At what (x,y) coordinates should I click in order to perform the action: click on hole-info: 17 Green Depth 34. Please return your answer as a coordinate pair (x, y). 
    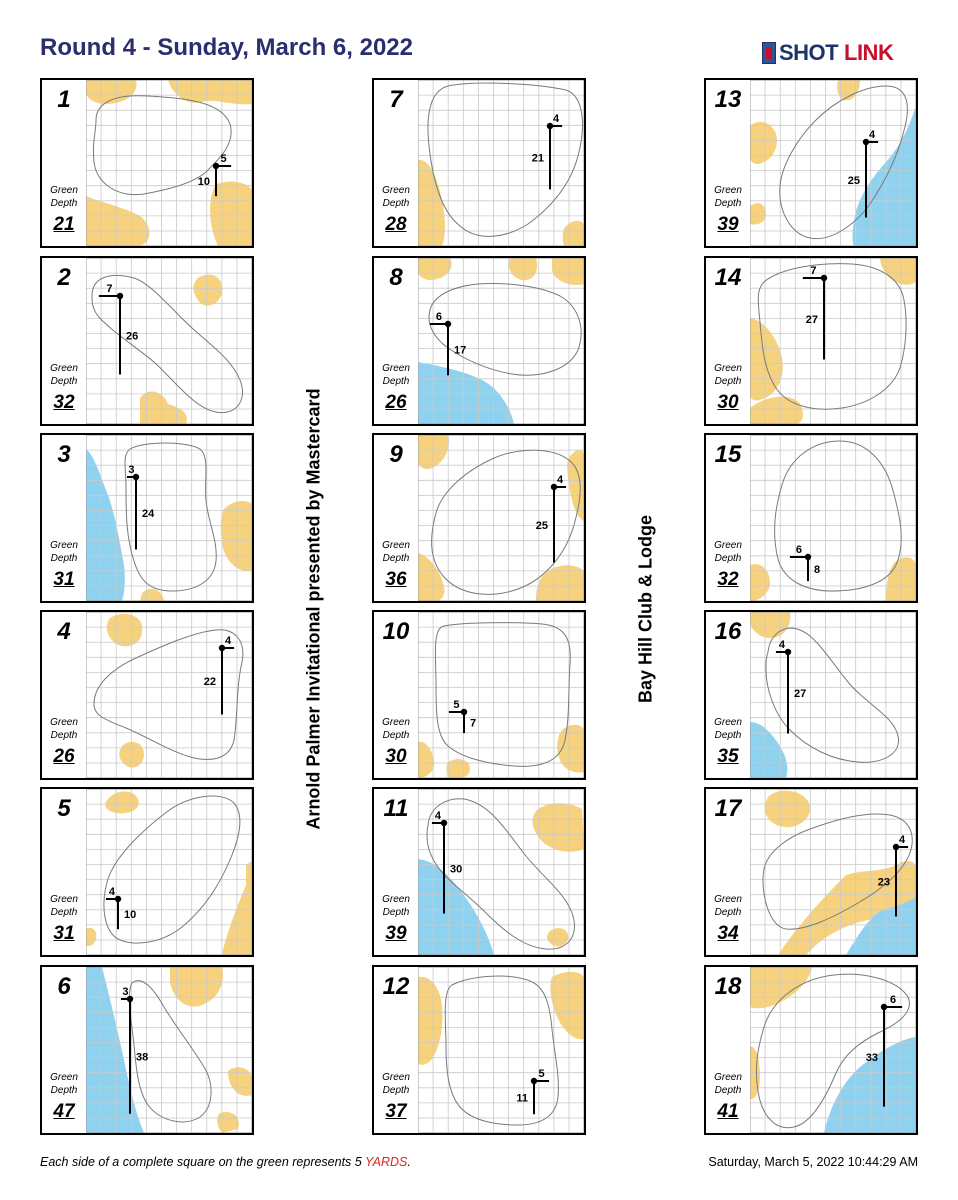
    Looking at the image, I should click on (728, 872).